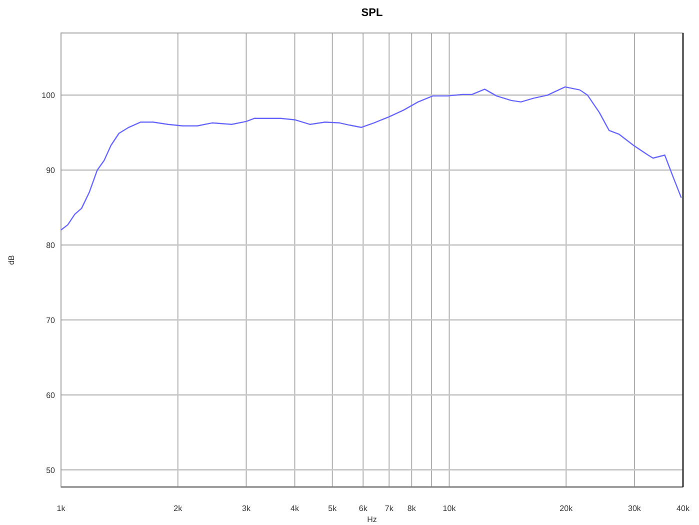  Describe the element at coordinates (51, 470) in the screenshot. I see `y-tick-label: 50` at that location.